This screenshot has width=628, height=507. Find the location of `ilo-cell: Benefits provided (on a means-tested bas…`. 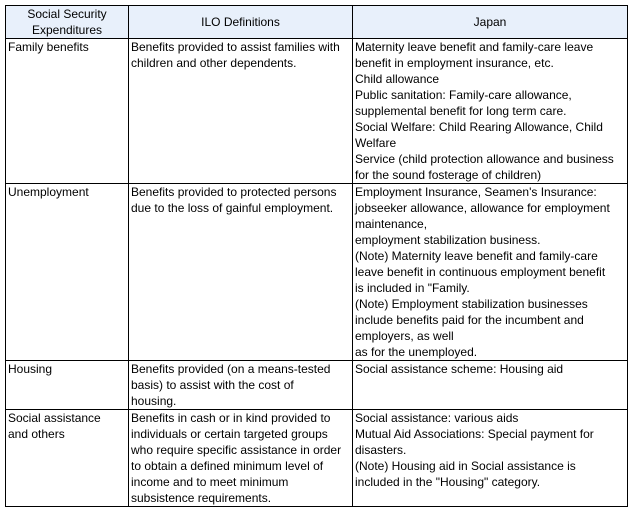

ilo-cell: Benefits provided (on a means-tested bas… is located at coordinates (240, 385).